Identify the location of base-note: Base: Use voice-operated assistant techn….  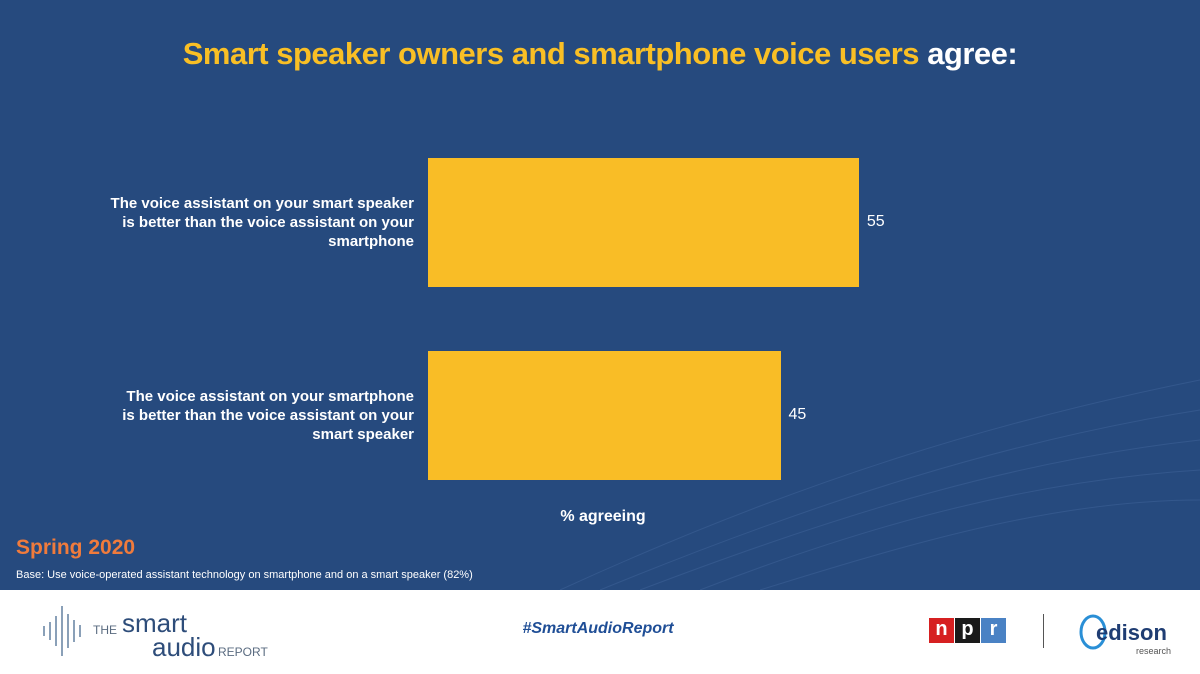
(244, 575).